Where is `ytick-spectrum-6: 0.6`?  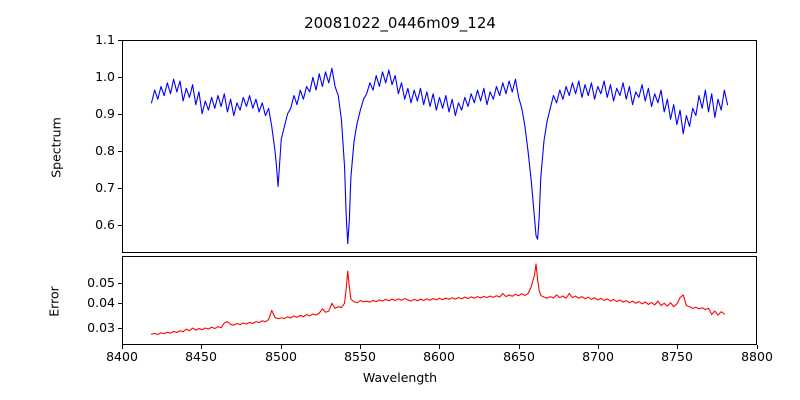
ytick-spectrum-6: 0.6 is located at coordinates (105, 224).